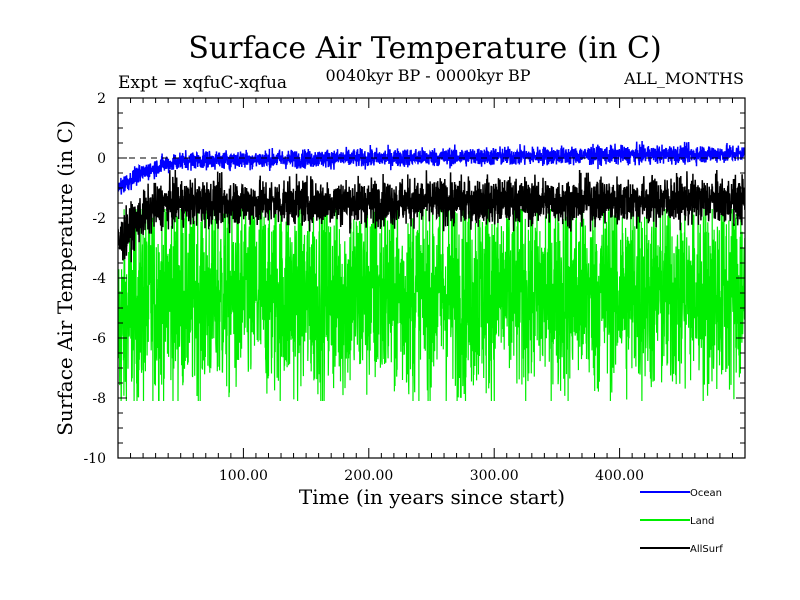  Describe the element at coordinates (99, 279) in the screenshot. I see `y-tick-label: -4` at that location.